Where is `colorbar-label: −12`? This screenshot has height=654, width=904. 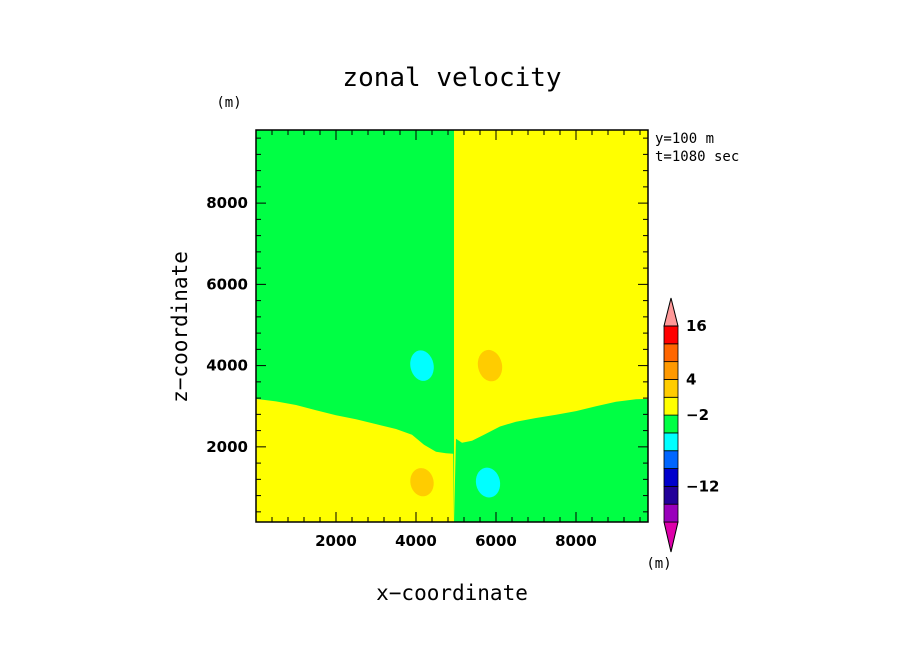
colorbar-label: −12 is located at coordinates (702, 486).